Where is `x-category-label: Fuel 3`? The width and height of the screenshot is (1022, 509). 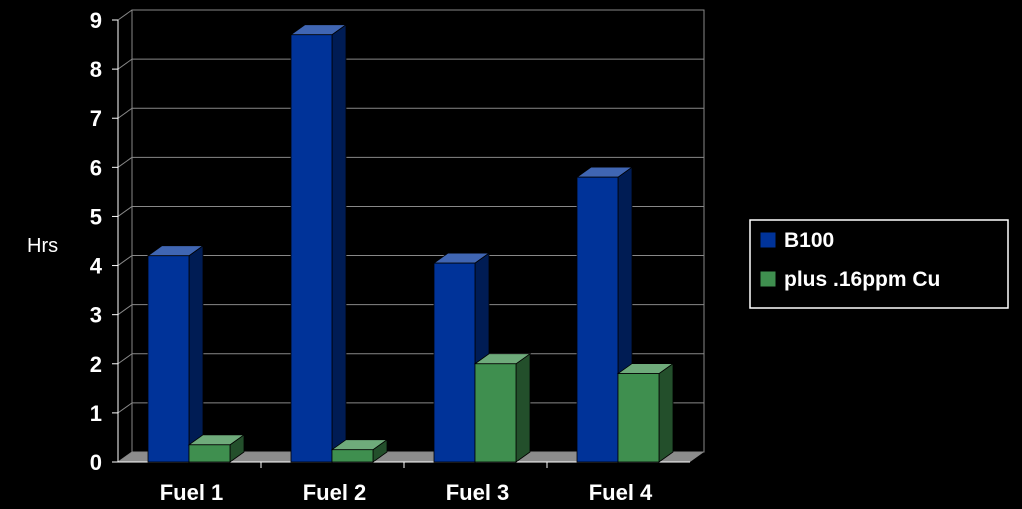 x-category-label: Fuel 3 is located at coordinates (478, 492).